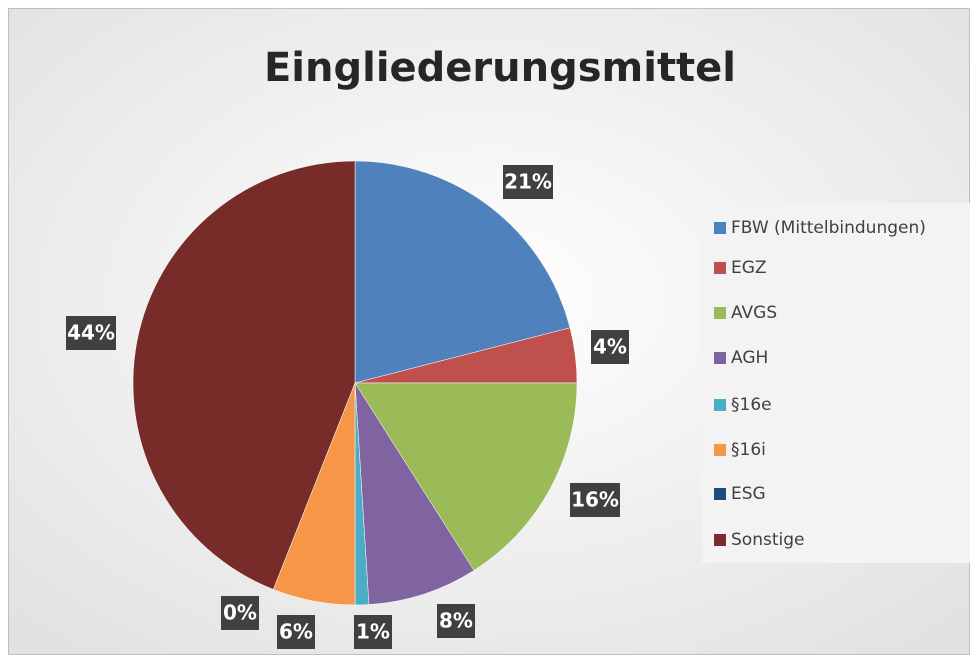 This screenshot has height=663, width=977. Describe the element at coordinates (836, 383) in the screenshot. I see `legend-box` at that location.